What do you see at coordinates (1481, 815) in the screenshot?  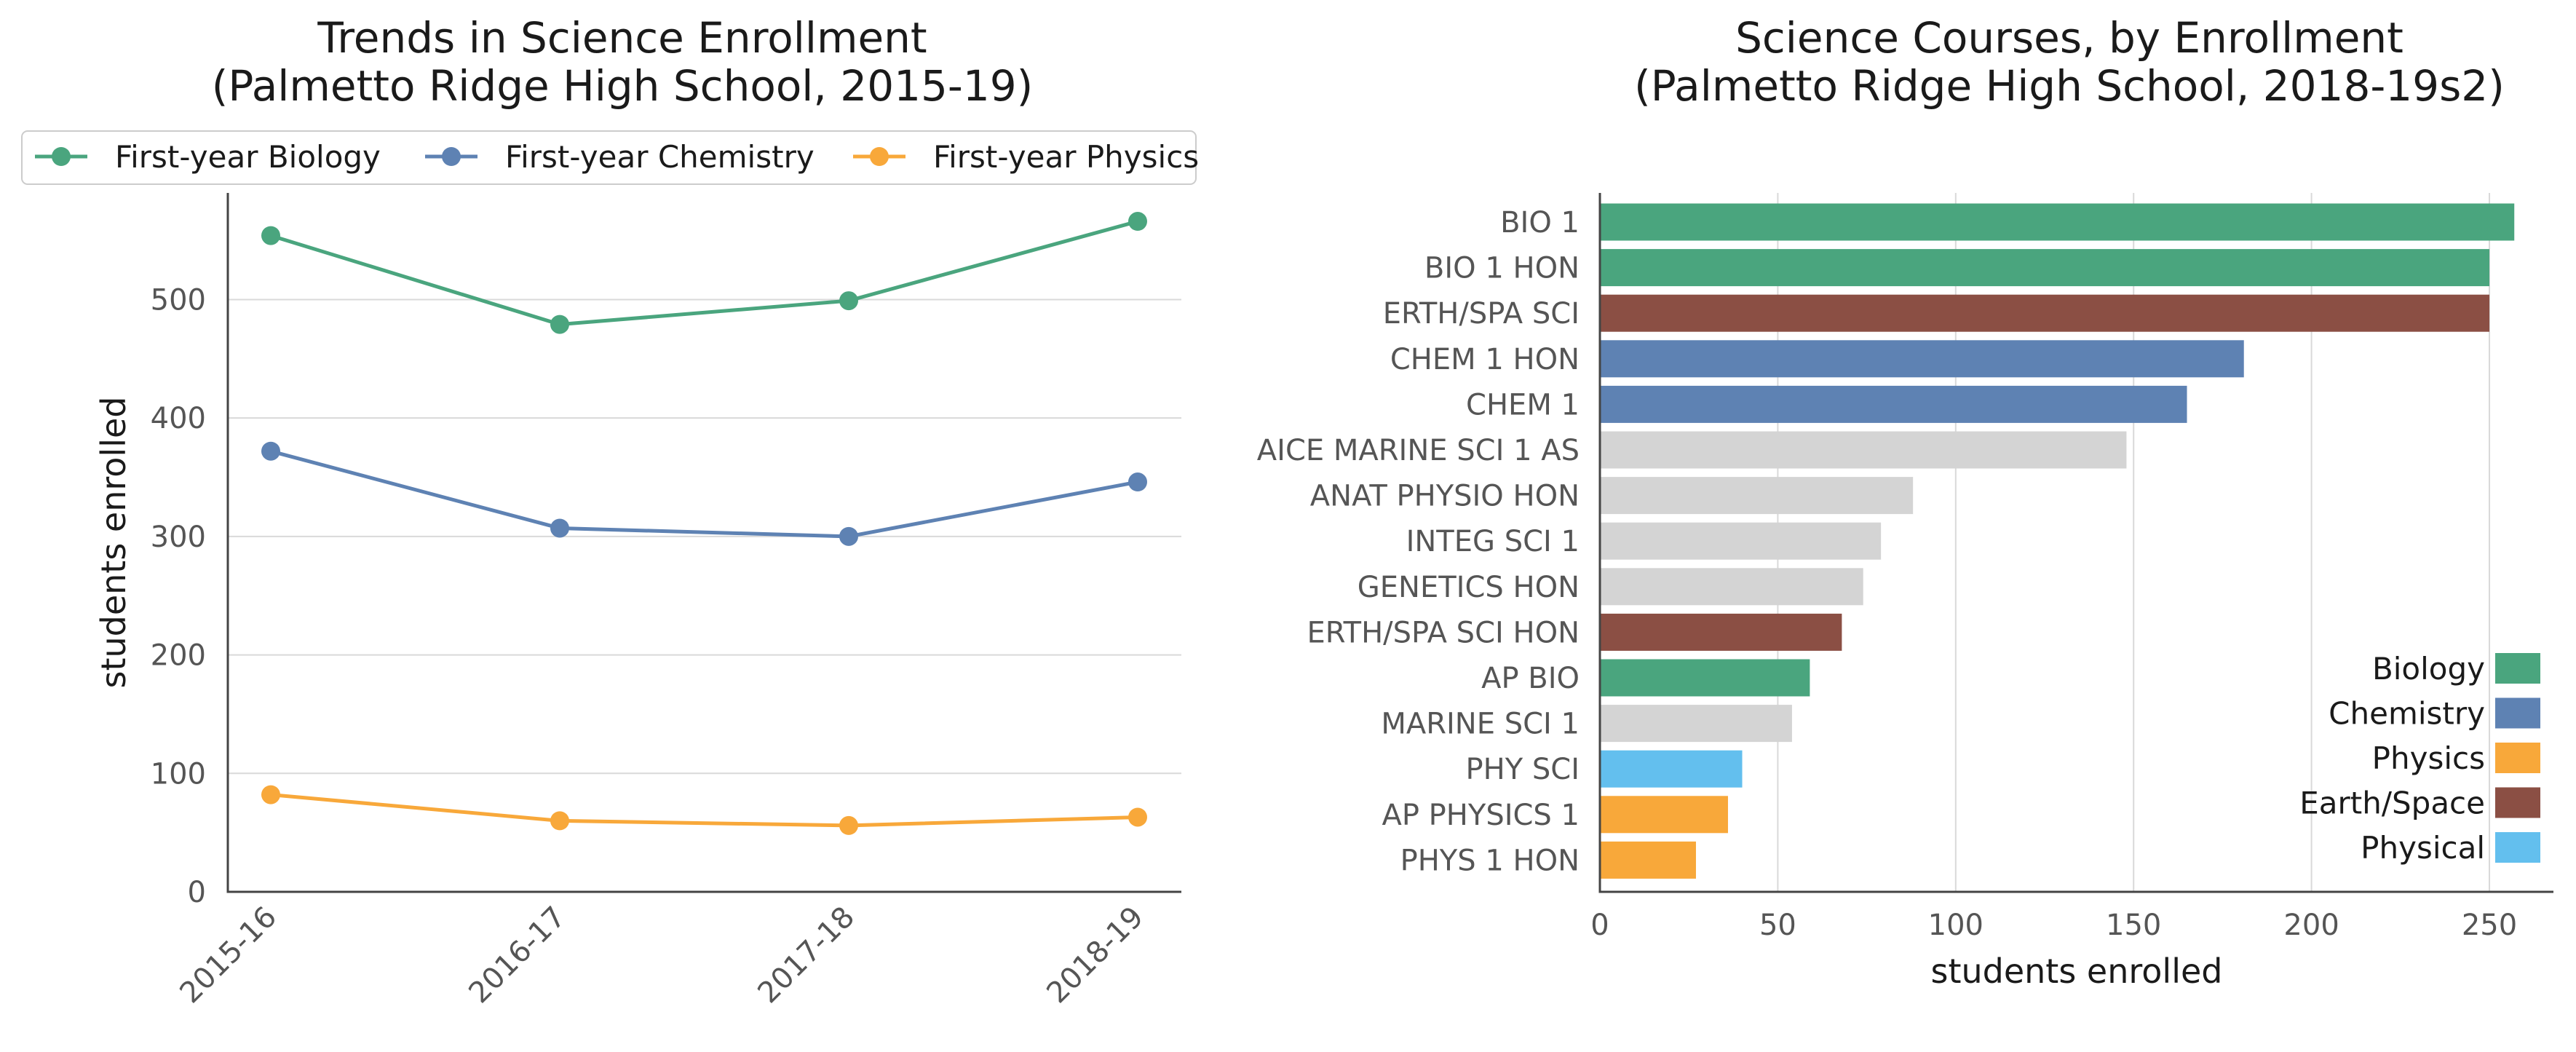 I see `category-label: AP PHYSICS 1` at bounding box center [1481, 815].